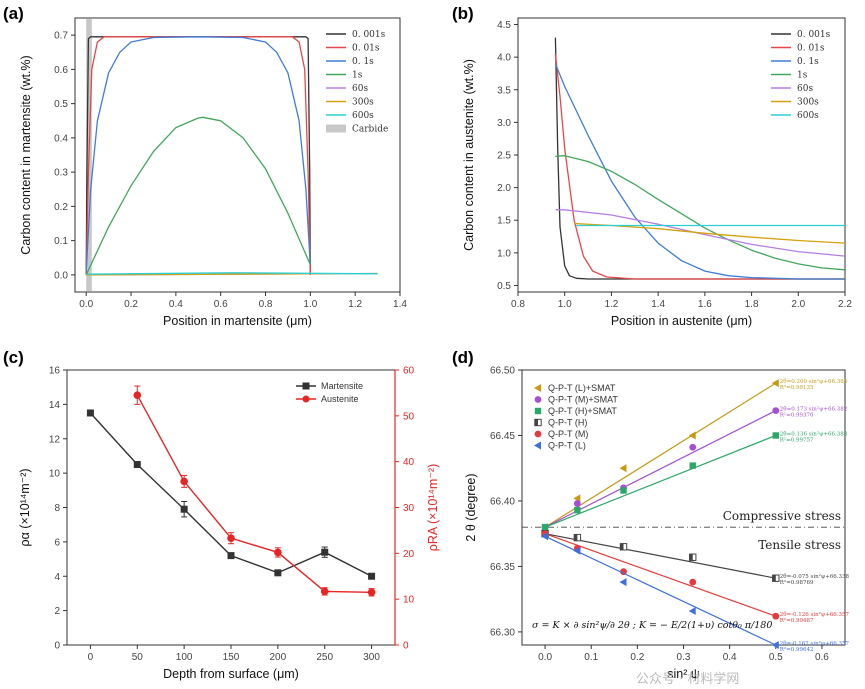 This screenshot has height=689, width=865. I want to click on x-tick-label: 1.4, so click(658, 304).